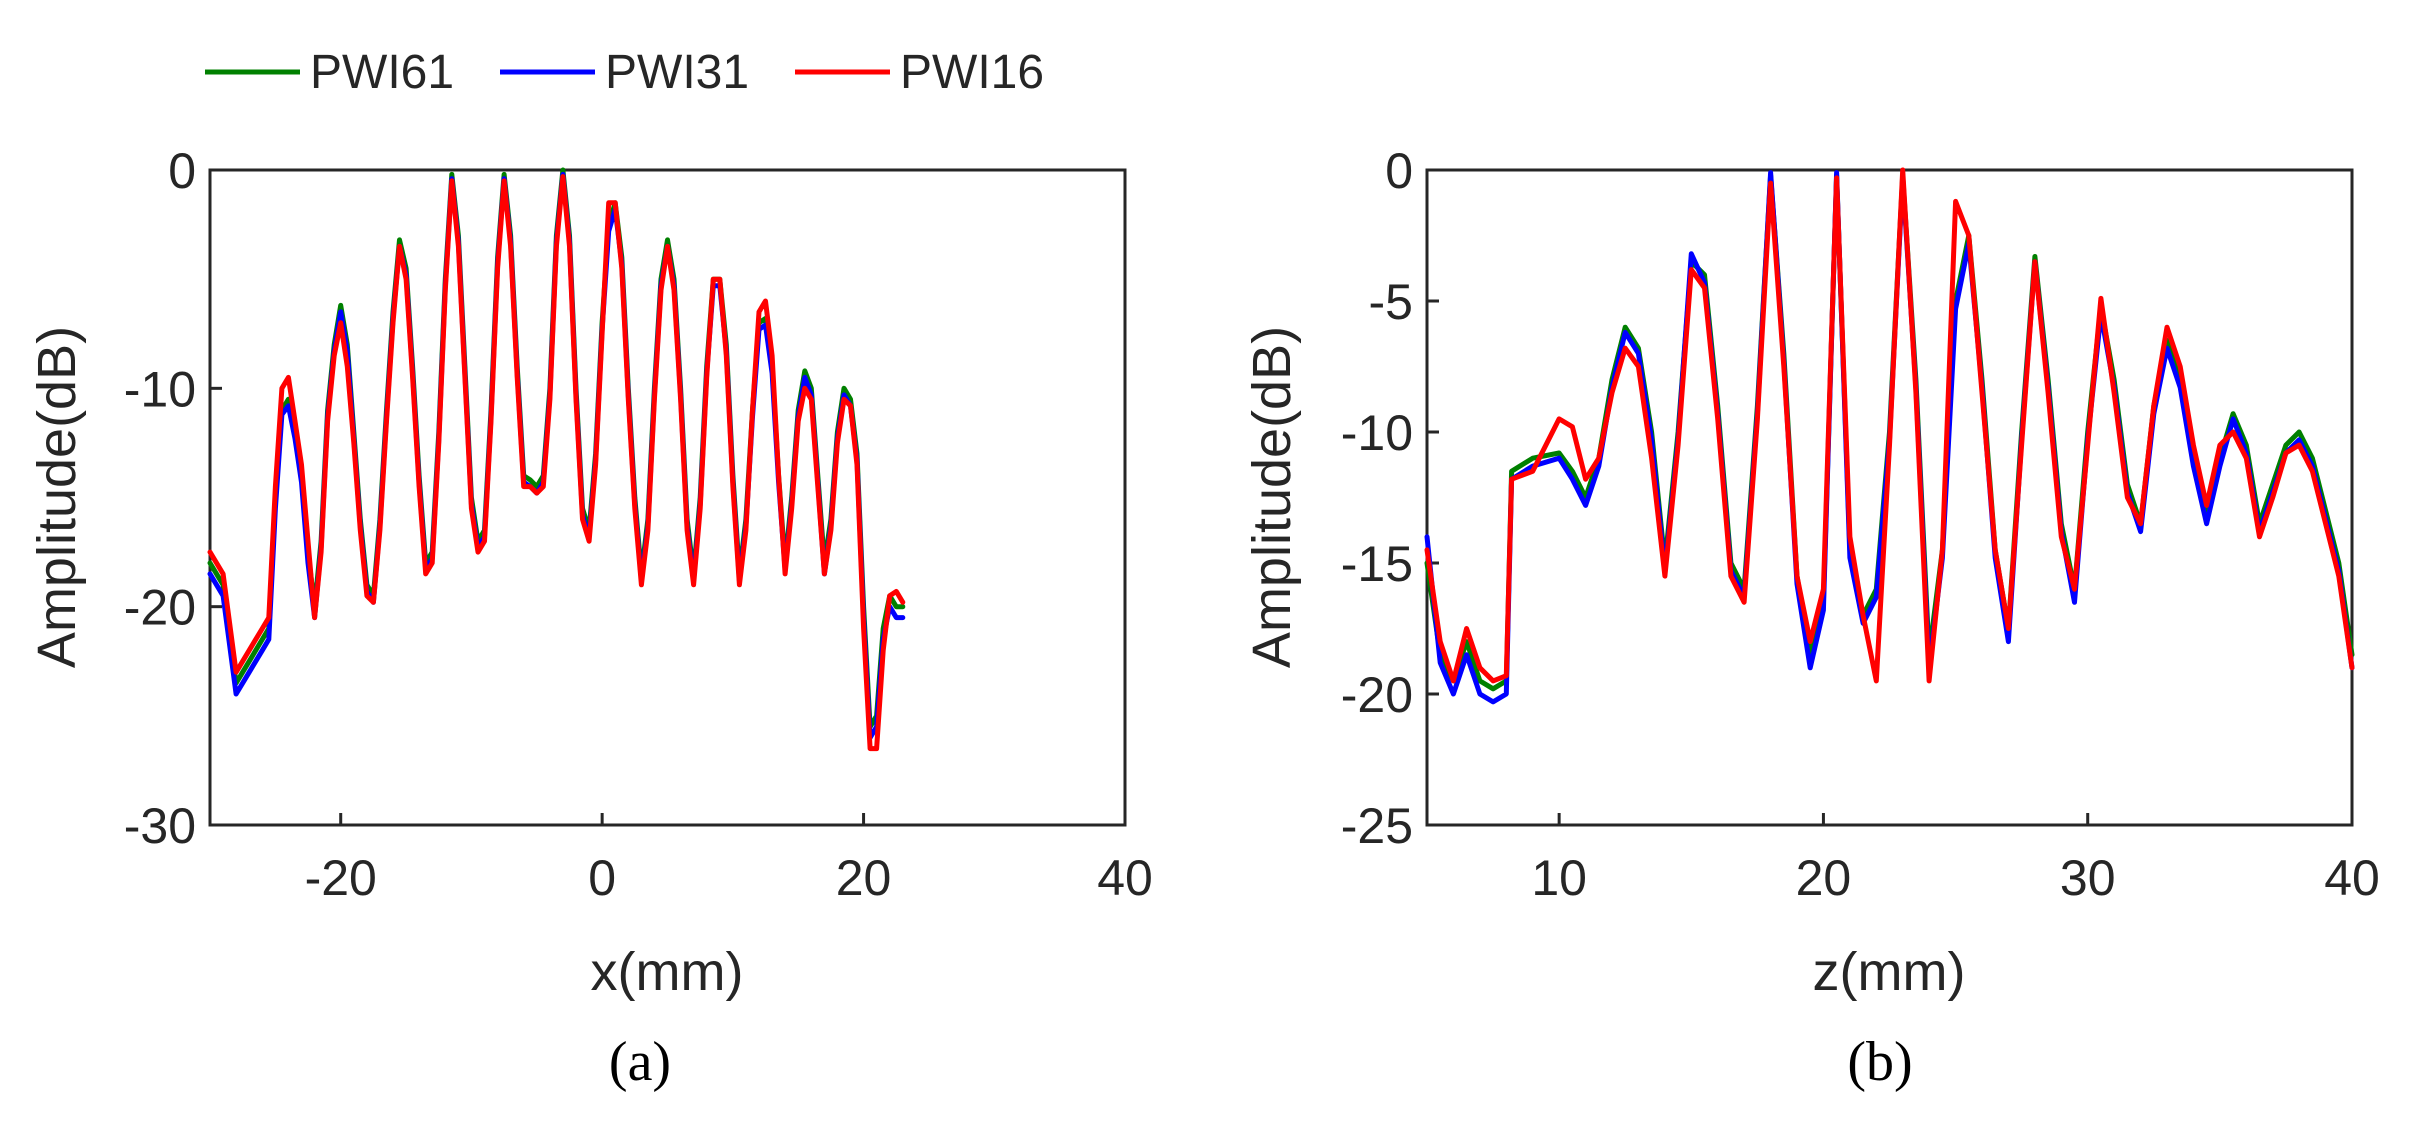 The width and height of the screenshot is (2425, 1143). What do you see at coordinates (972, 72) in the screenshot?
I see `legend-label-pwi16: PWI16` at bounding box center [972, 72].